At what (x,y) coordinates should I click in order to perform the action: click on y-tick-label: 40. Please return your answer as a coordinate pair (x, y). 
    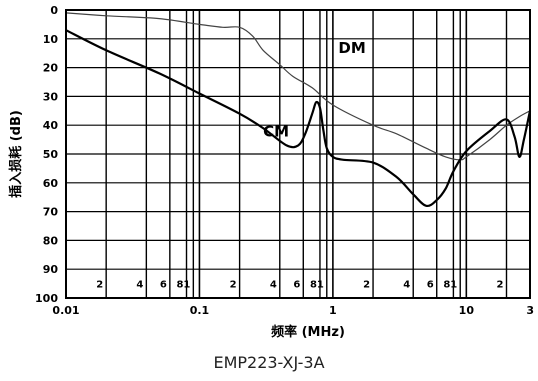
    Looking at the image, I should click on (51, 125).